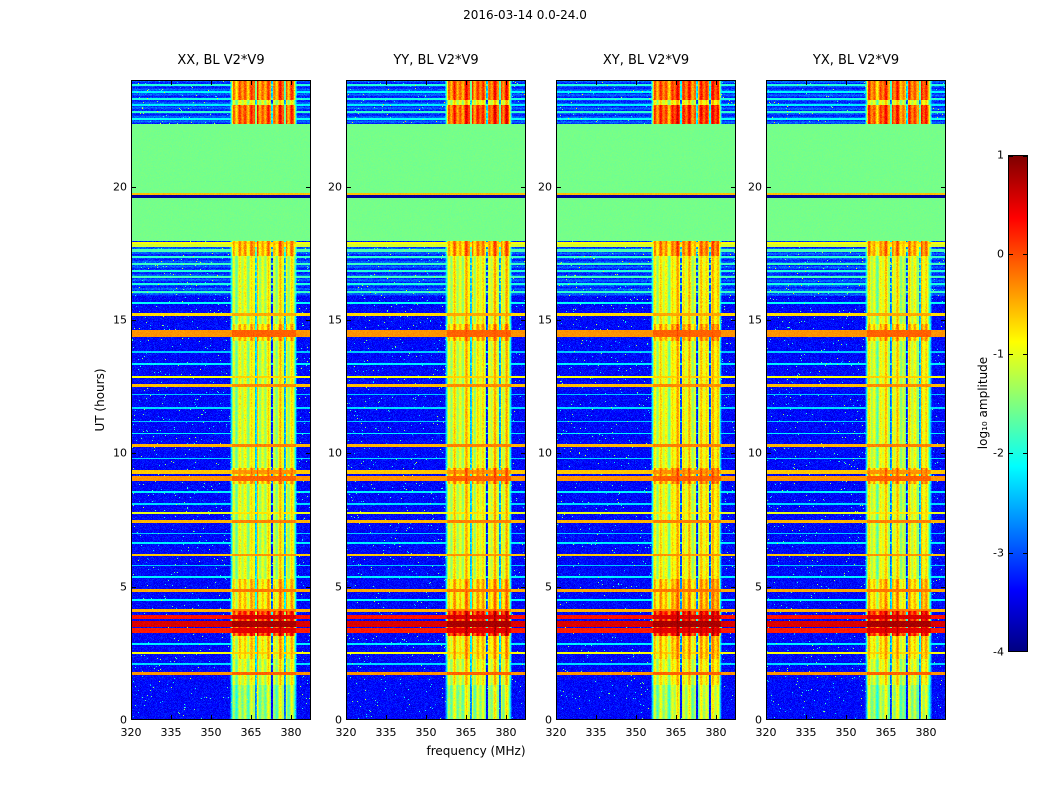 The height and width of the screenshot is (800, 1050). Describe the element at coordinates (646, 60) in the screenshot. I see `panel-title-xy: XY, BL V2*V9` at that location.